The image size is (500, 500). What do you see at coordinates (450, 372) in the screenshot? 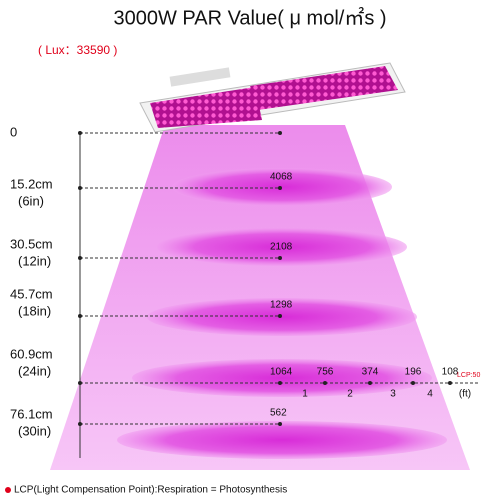
I see `par-value: 108` at bounding box center [450, 372].